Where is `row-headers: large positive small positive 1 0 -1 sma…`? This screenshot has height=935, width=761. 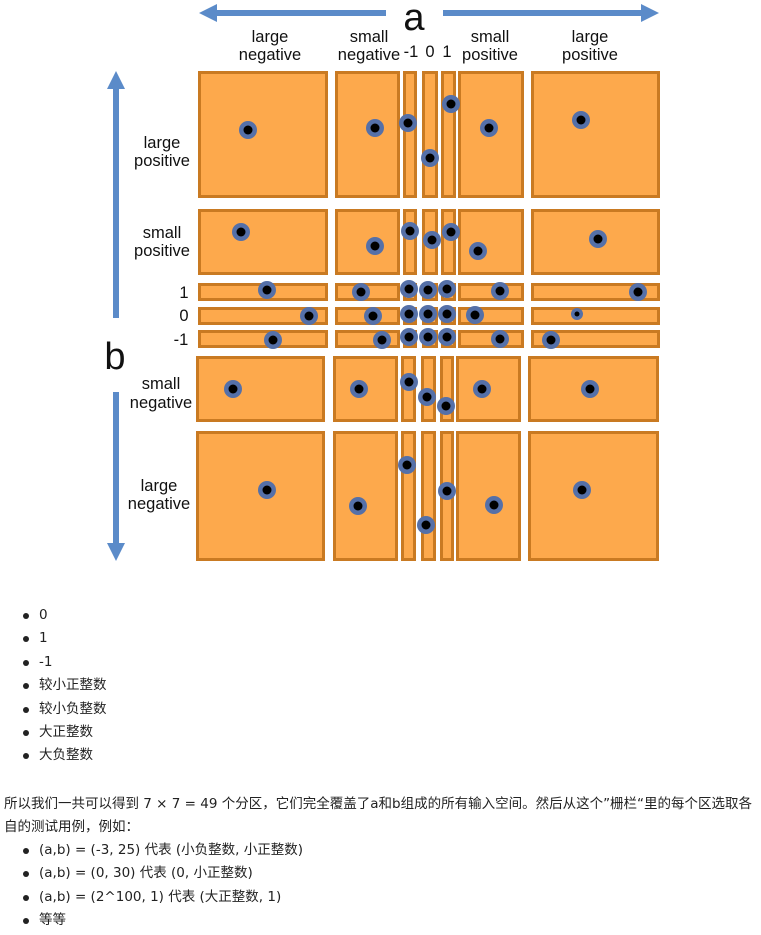 row-headers: large positive small positive 1 0 -1 sma… is located at coordinates (160, 323).